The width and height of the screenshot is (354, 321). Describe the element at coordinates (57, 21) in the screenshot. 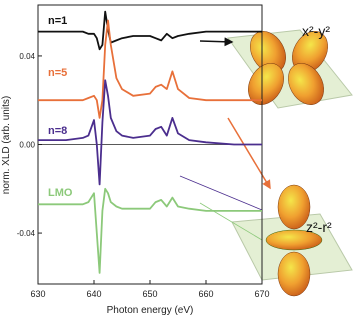

I see `series-label: n=1` at that location.